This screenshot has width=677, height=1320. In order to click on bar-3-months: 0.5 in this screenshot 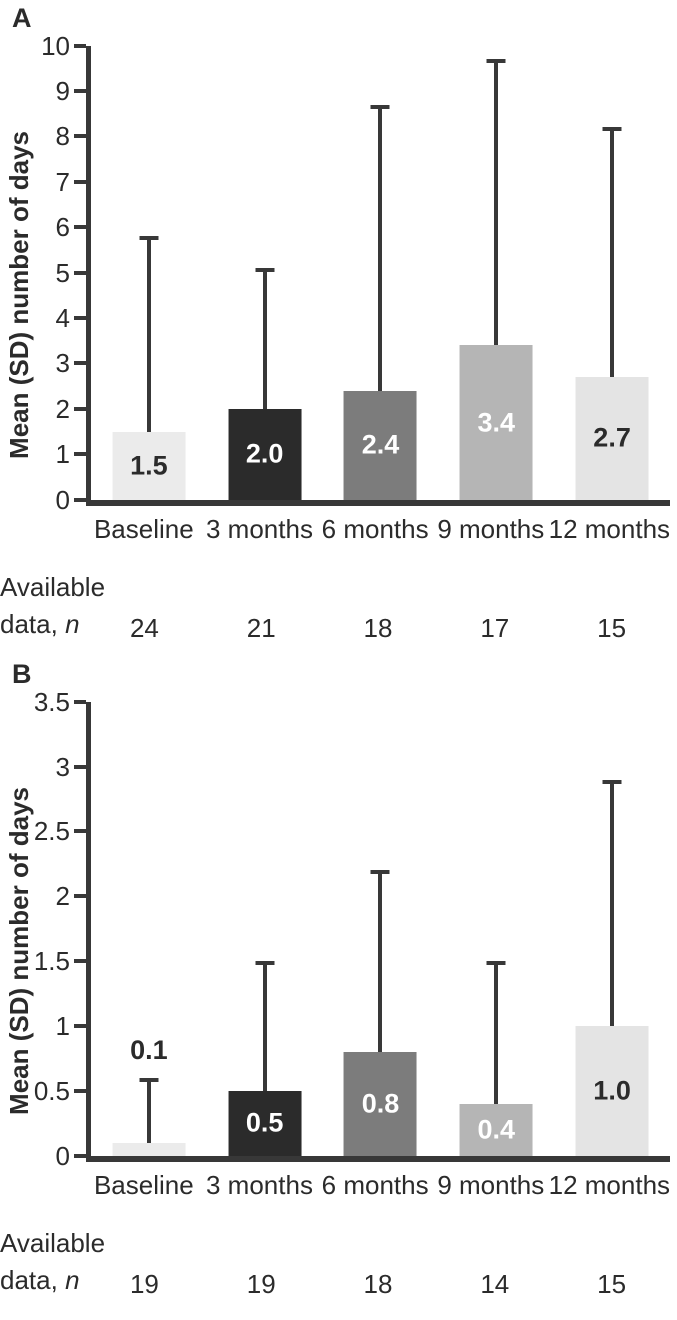, I will do `click(265, 1123)`.